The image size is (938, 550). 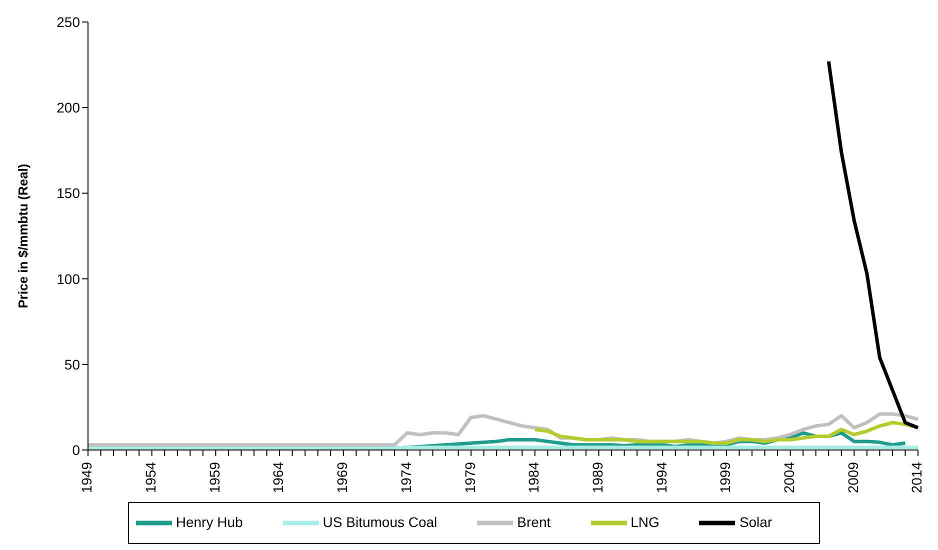 I want to click on x-tick-label: 1989, so click(x=597, y=478).